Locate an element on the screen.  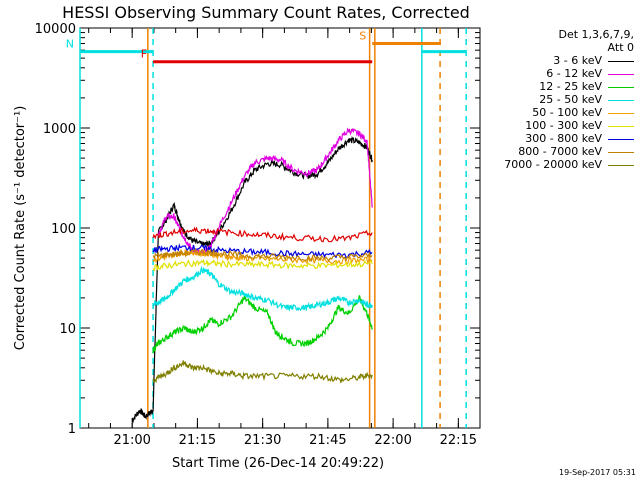
x-axis-label: Start Time (26-Dec-14 20:49:22) is located at coordinates (278, 463).